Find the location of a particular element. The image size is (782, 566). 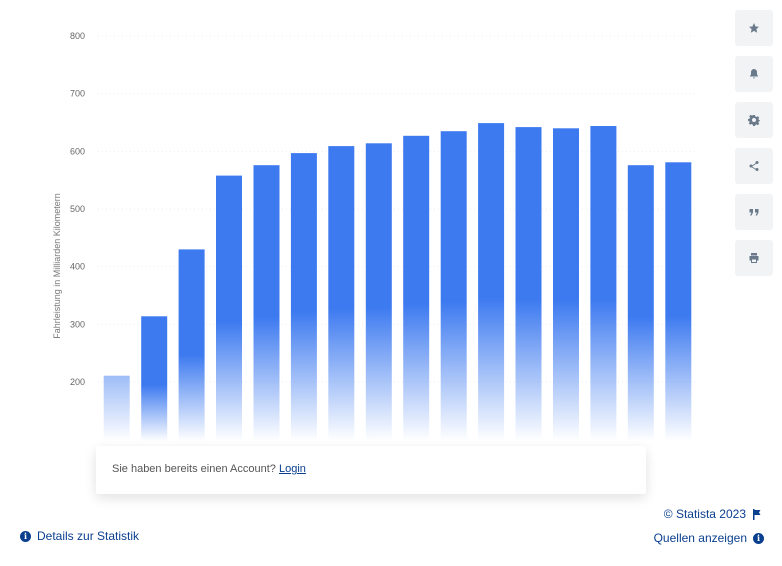

statistic-details-text: Details zur Statistik is located at coordinates (88, 536).